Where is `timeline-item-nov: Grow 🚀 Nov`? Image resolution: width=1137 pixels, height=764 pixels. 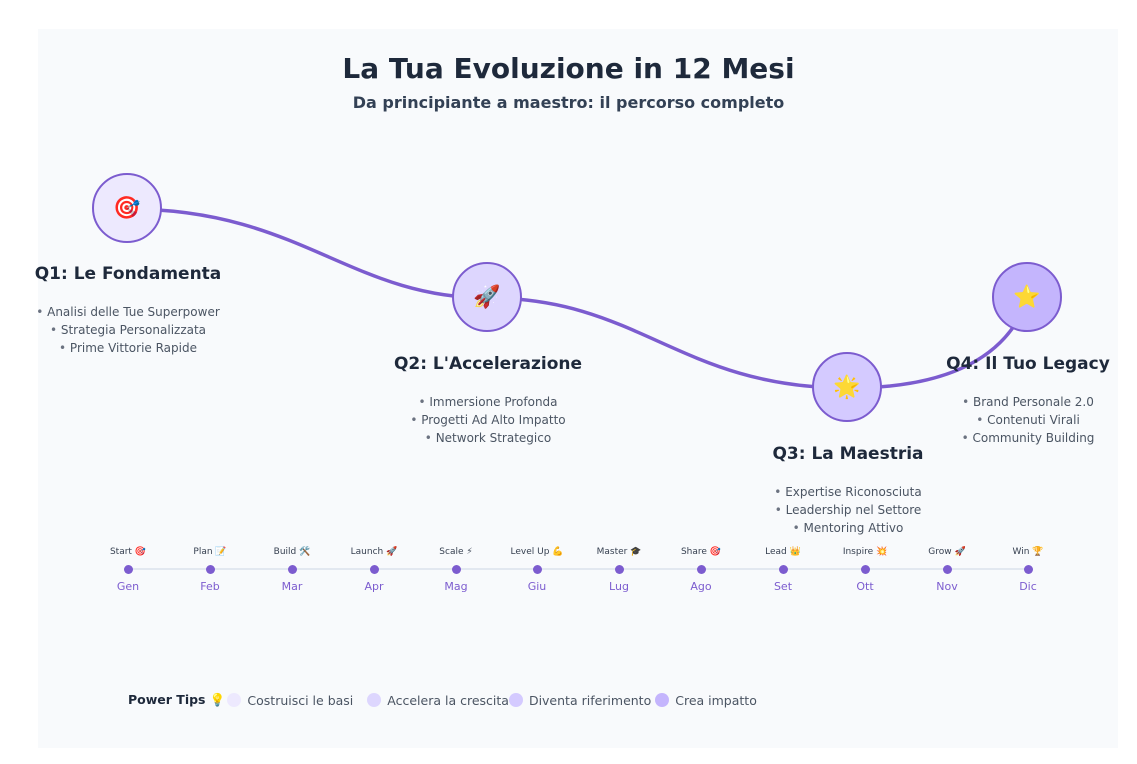 timeline-item-nov: Grow 🚀 Nov is located at coordinates (947, 569).